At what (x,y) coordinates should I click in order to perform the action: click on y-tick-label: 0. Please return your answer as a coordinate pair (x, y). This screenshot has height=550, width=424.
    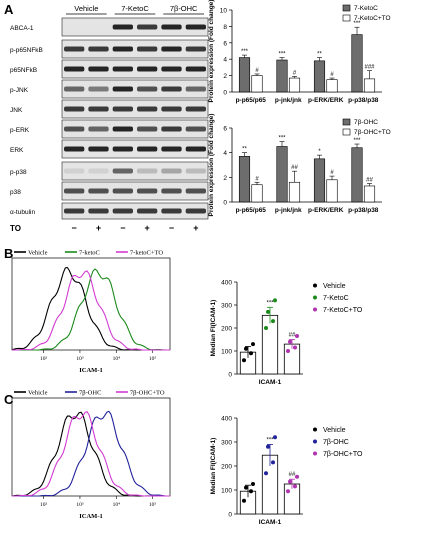
    Looking at the image, I should click on (230, 515).